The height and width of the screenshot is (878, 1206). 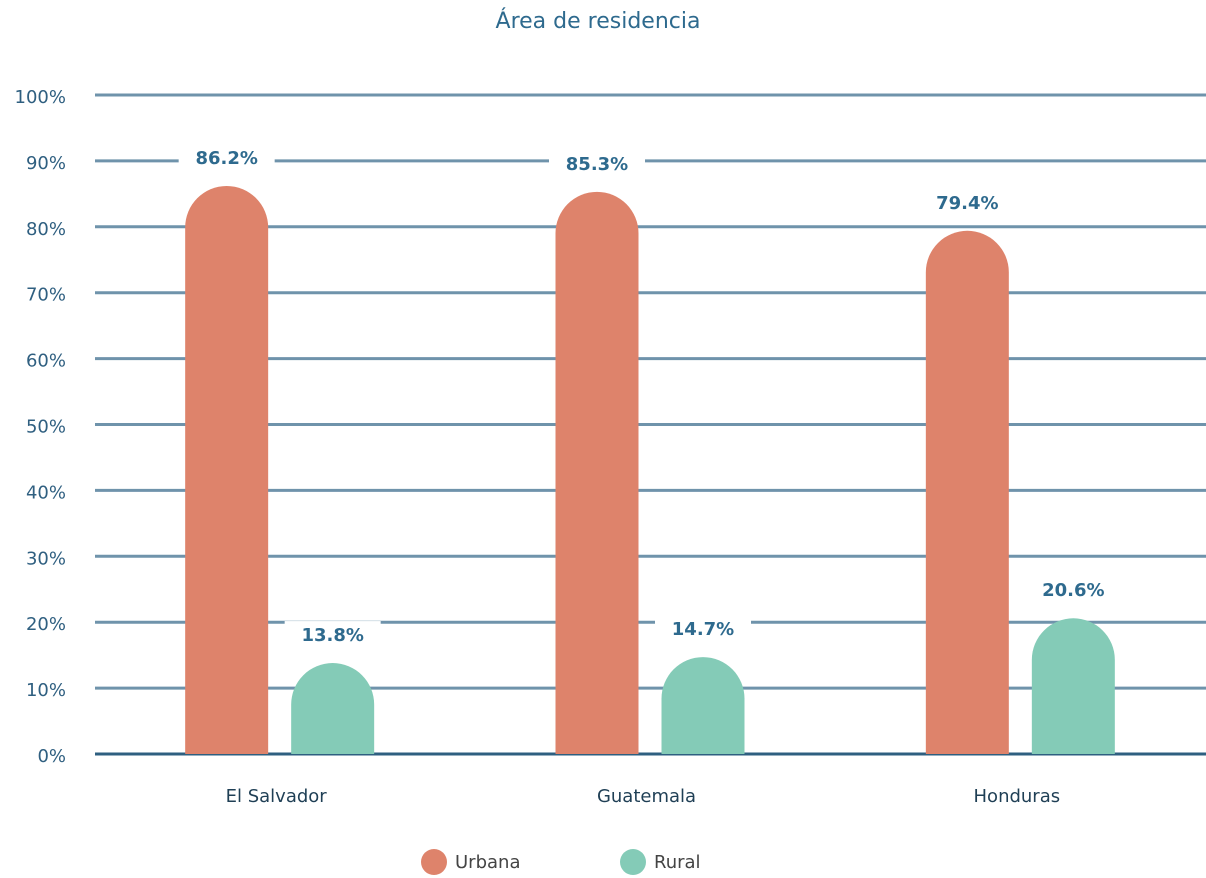 What do you see at coordinates (646, 796) in the screenshot?
I see `x-tick-label: Guatemala` at bounding box center [646, 796].